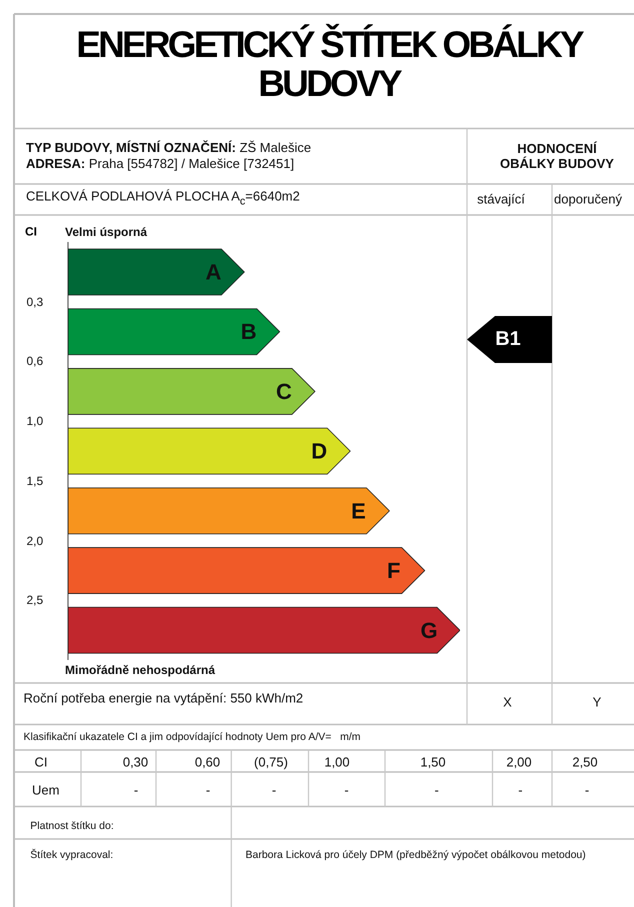 This screenshot has height=907, width=634. I want to click on text: 0,6, so click(35, 361).